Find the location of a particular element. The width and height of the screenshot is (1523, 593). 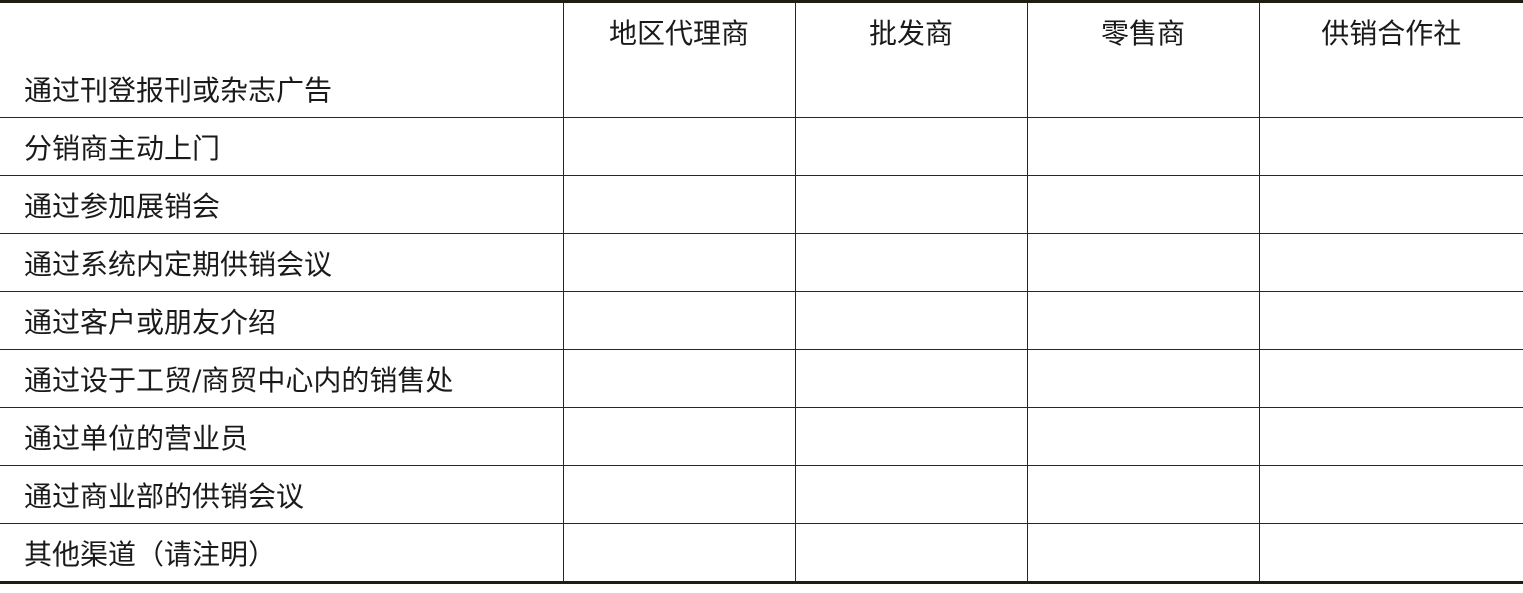

table-row: 通过商业部的供销会议 is located at coordinates (761, 494).